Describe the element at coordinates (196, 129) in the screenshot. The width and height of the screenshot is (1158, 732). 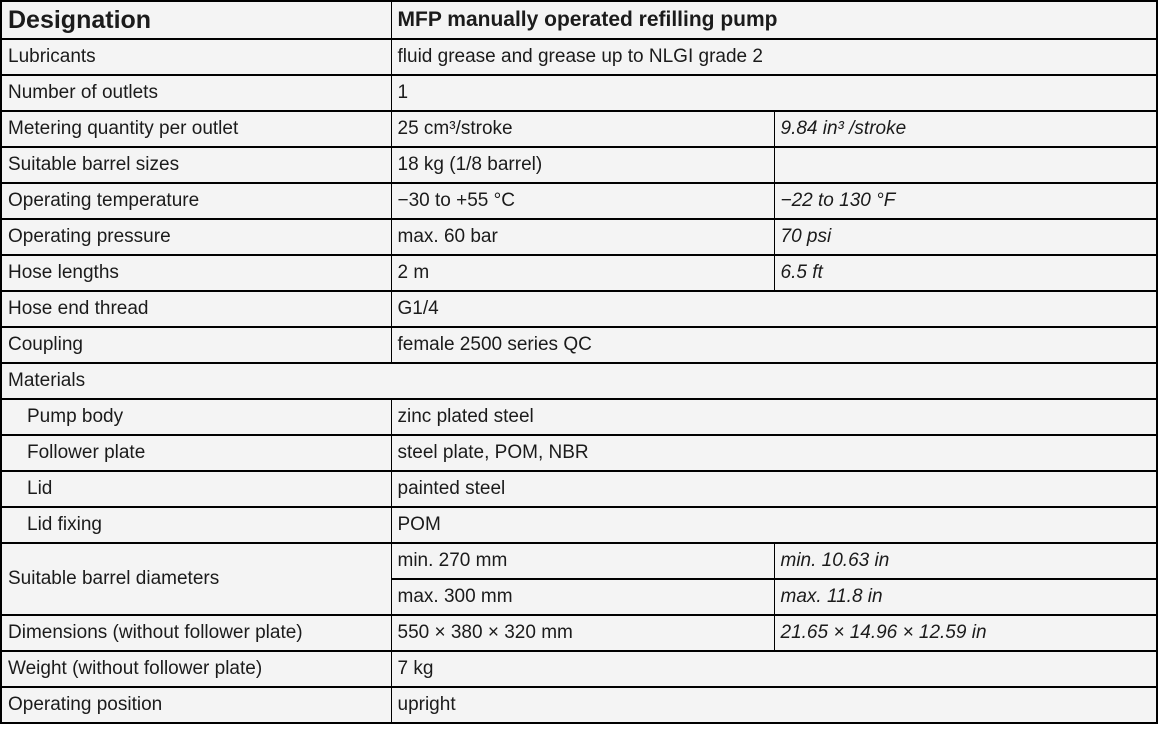
I see `row-label-metering: Metering quantity per outlet` at that location.